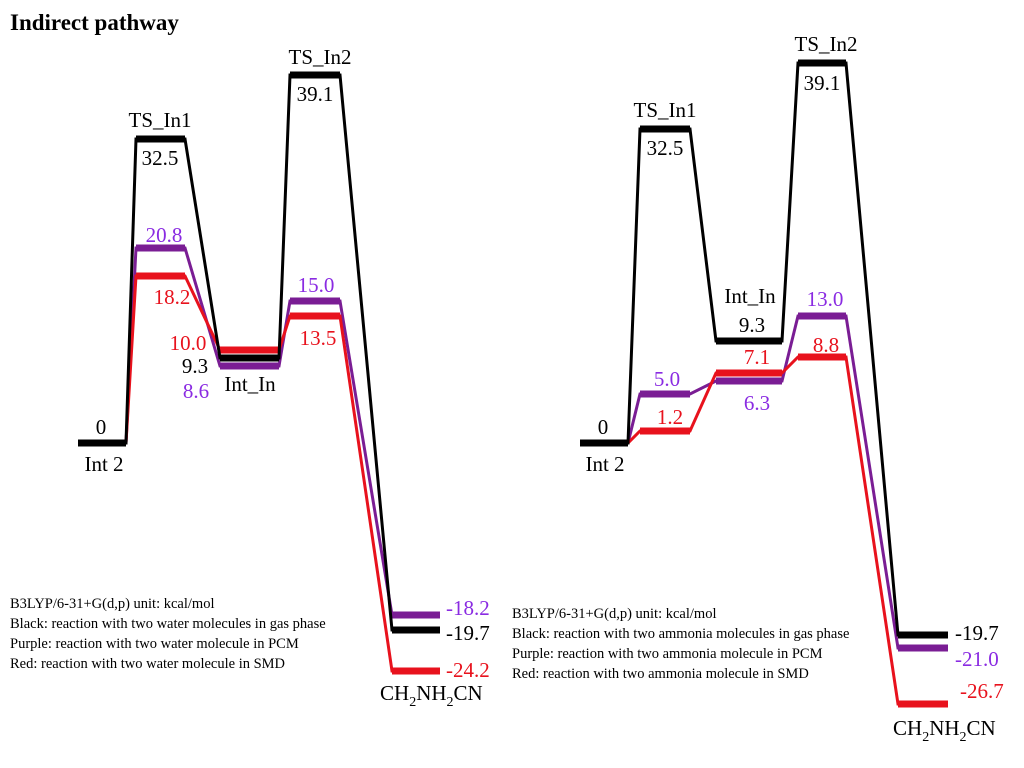 The width and height of the screenshot is (1024, 768). What do you see at coordinates (825, 299) in the screenshot?
I see `value-label-purple-3: 13.0` at bounding box center [825, 299].